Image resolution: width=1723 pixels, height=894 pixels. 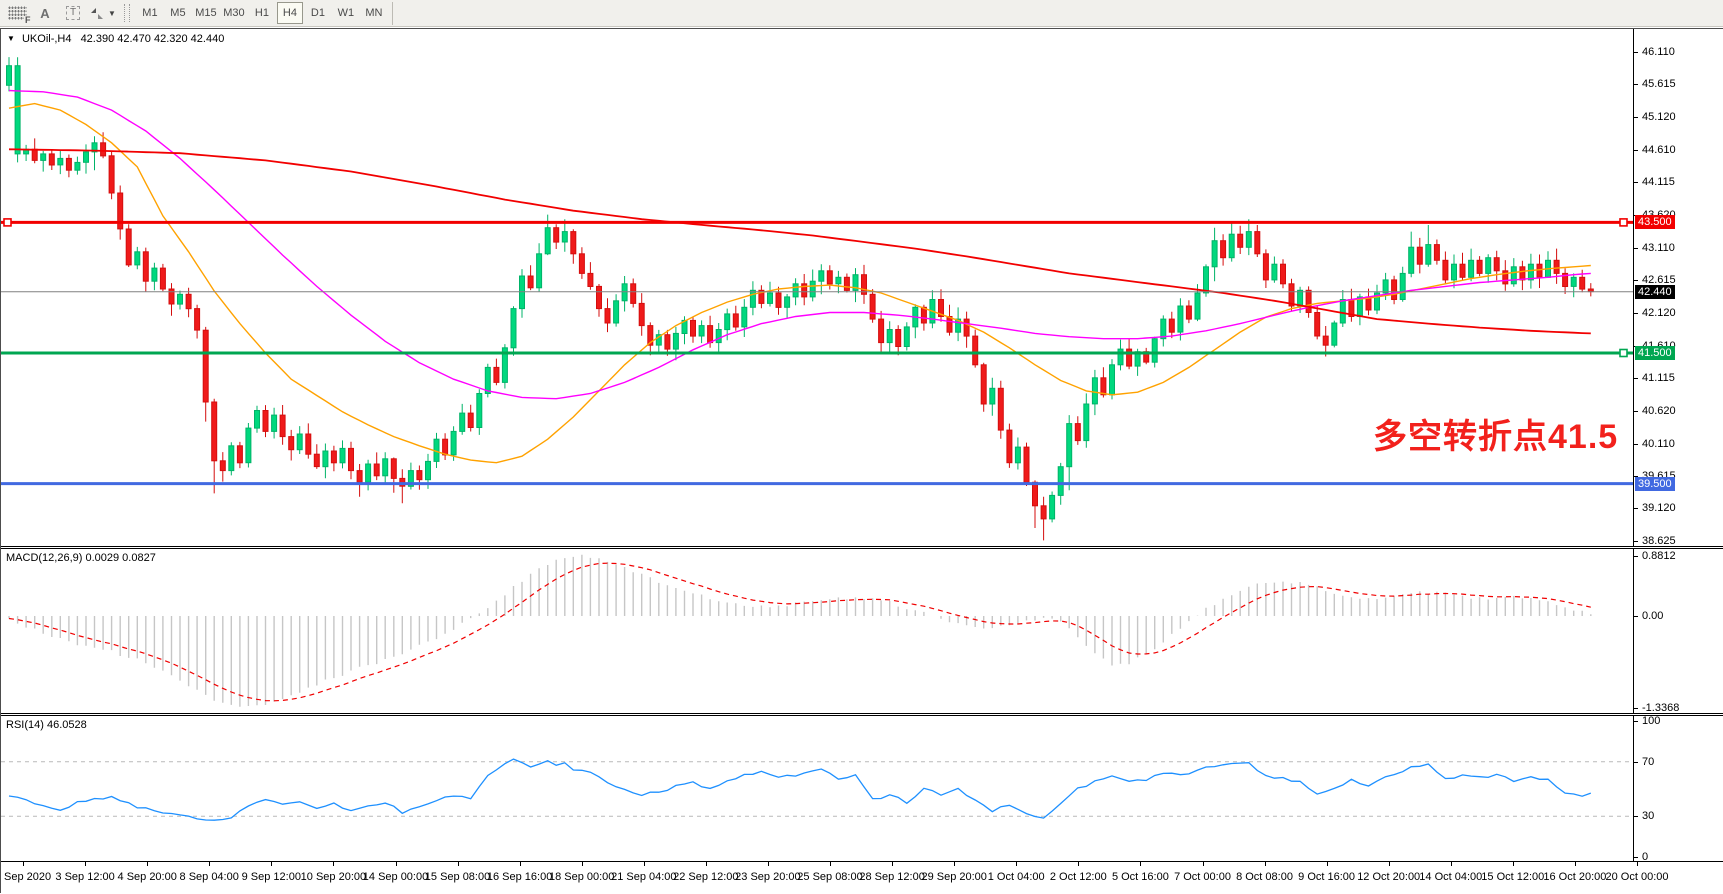 I want to click on macd-indicator-label: MACD(12,26,9) 0.0029 0.0827, so click(x=81, y=558).